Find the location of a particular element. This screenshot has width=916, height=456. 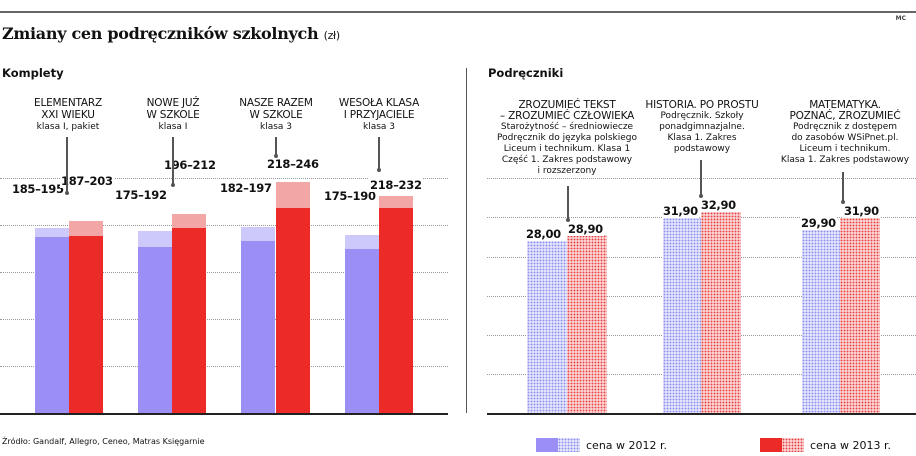

category-label: NOWE JUŻ W SZKOLE klasa I is located at coordinates (173, 115).